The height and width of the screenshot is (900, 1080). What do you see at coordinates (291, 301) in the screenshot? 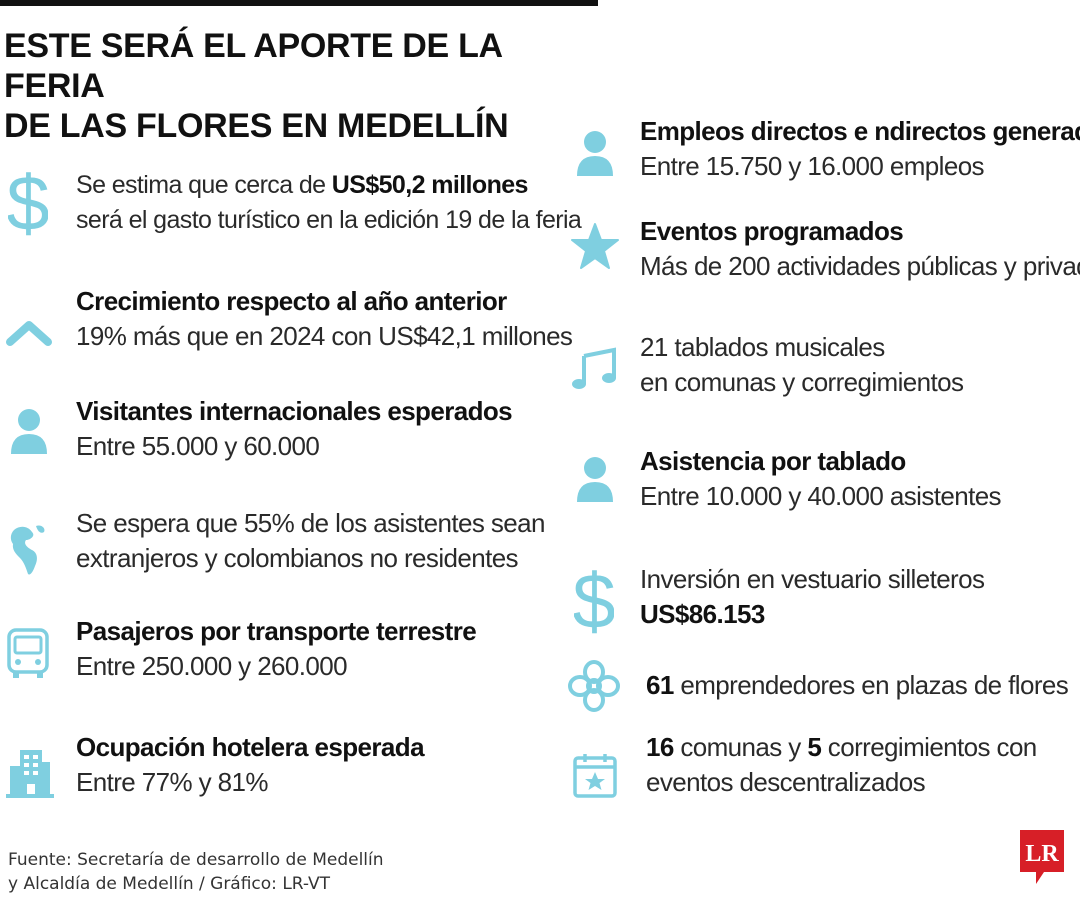
I see `growth-heading: Crecimiento respecto al año anterior` at bounding box center [291, 301].